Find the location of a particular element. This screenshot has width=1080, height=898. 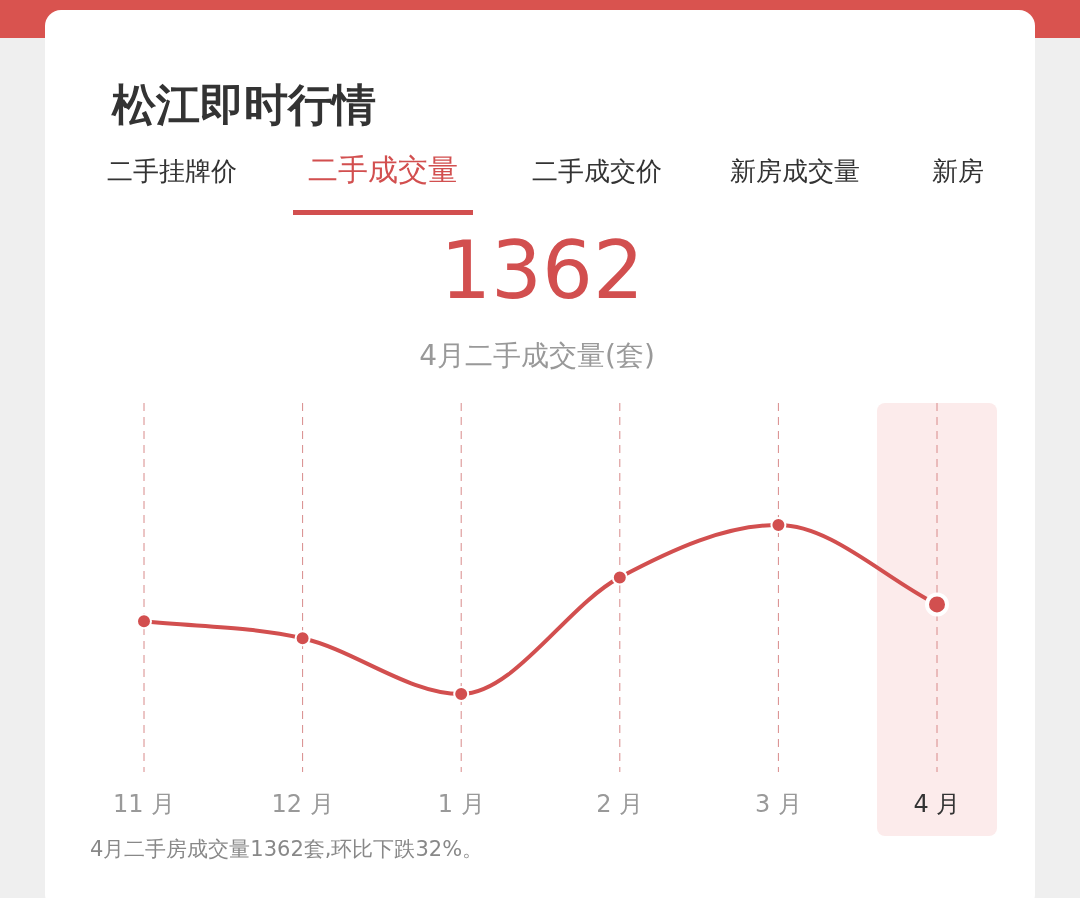

x-tick-label: 2 月 is located at coordinates (620, 804).